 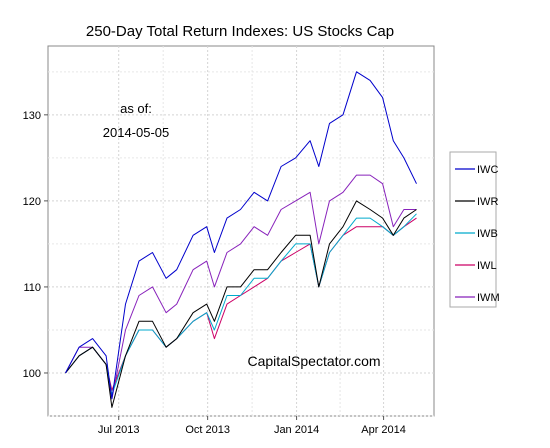 What do you see at coordinates (487, 202) in the screenshot?
I see `legend-label-iwr: IWR` at bounding box center [487, 202].